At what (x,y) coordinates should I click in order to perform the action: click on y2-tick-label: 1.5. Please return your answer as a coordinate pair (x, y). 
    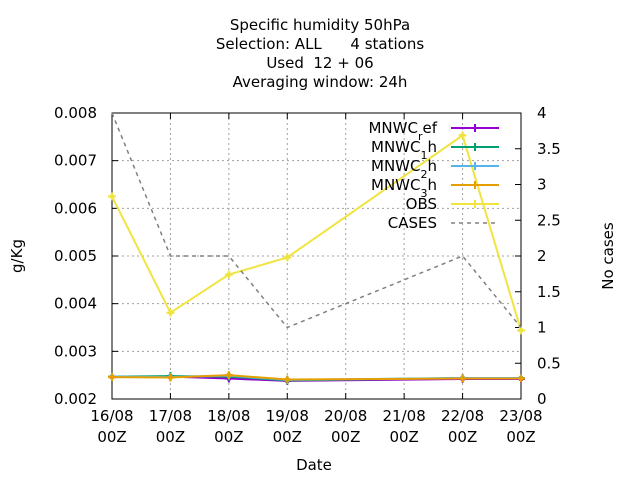
    Looking at the image, I should click on (549, 292).